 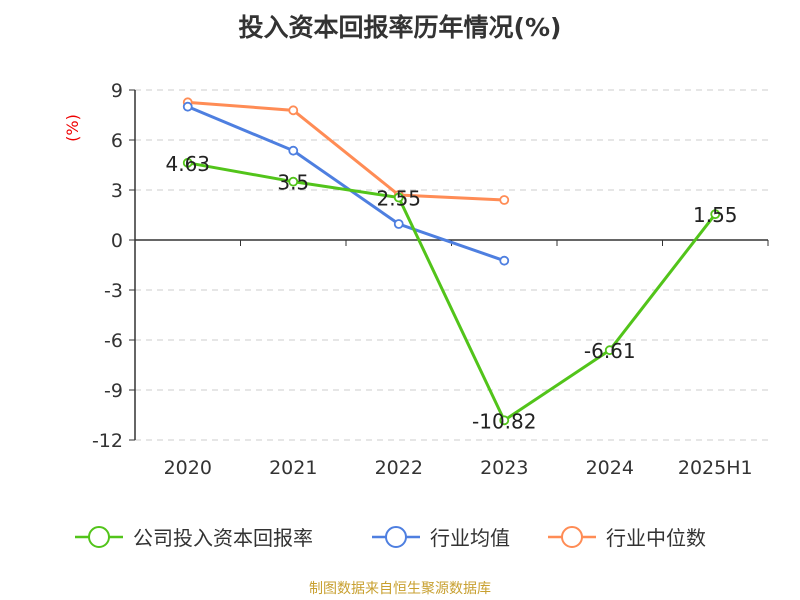 I want to click on source-note: 制图数据来自恒生聚源数据库, so click(x=400, y=589).